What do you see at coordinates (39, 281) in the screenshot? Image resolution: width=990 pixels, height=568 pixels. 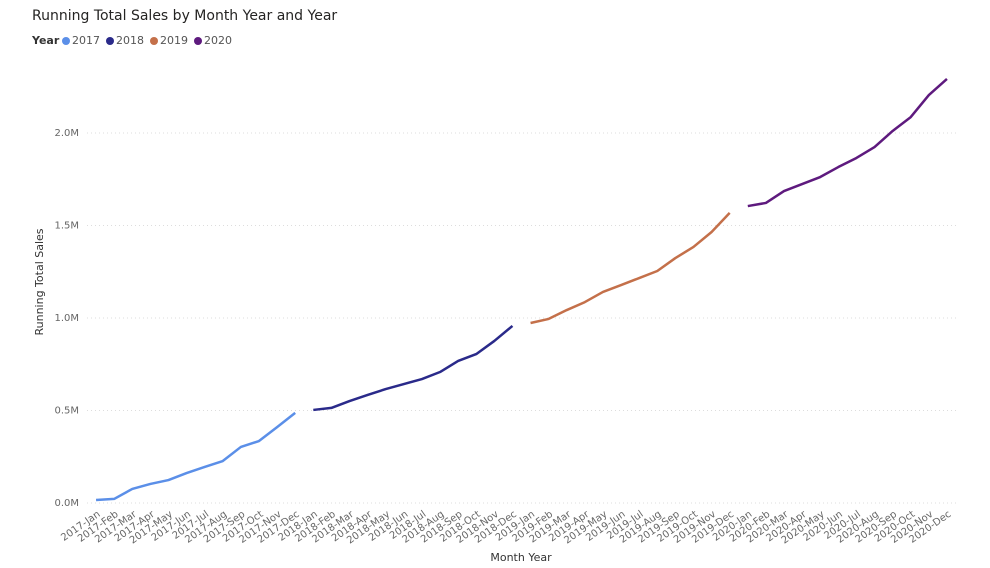 I see `y-axis-title: Running Total Sales` at bounding box center [39, 281].